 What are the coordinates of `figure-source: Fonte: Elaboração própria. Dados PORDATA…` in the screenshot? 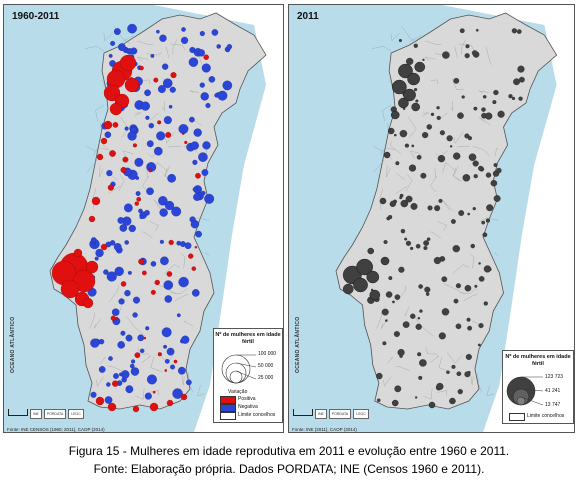 It's located at (289, 469).